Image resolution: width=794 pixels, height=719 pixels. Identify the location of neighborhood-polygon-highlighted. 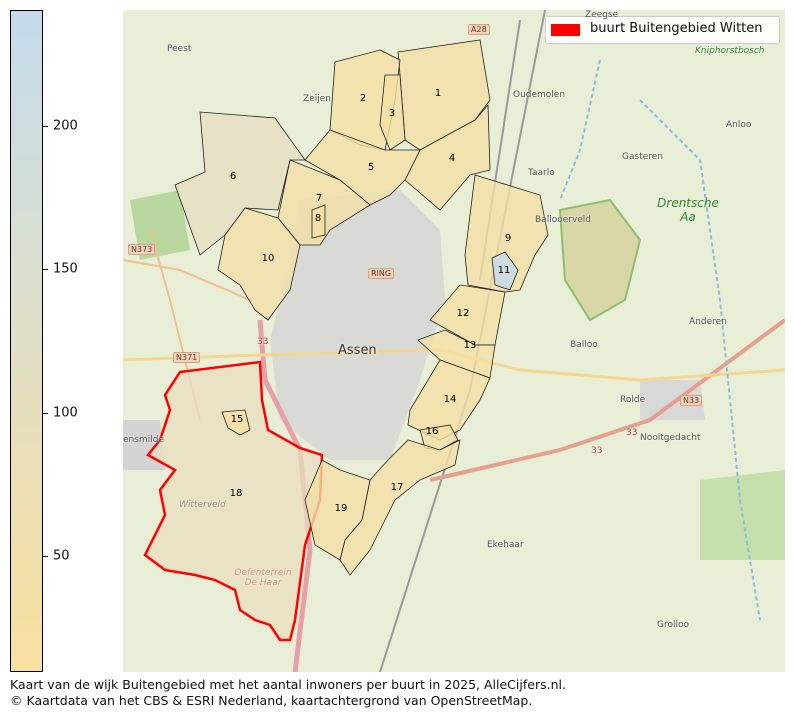
(233, 501).